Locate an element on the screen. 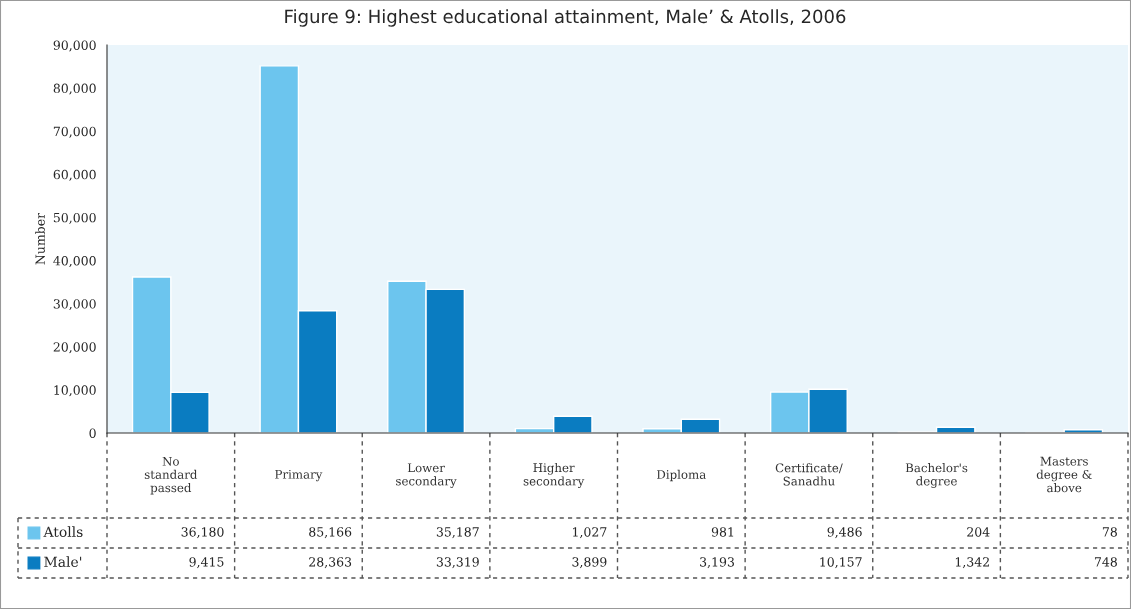 The width and height of the screenshot is (1131, 609). data-label: 10,157 is located at coordinates (841, 563).